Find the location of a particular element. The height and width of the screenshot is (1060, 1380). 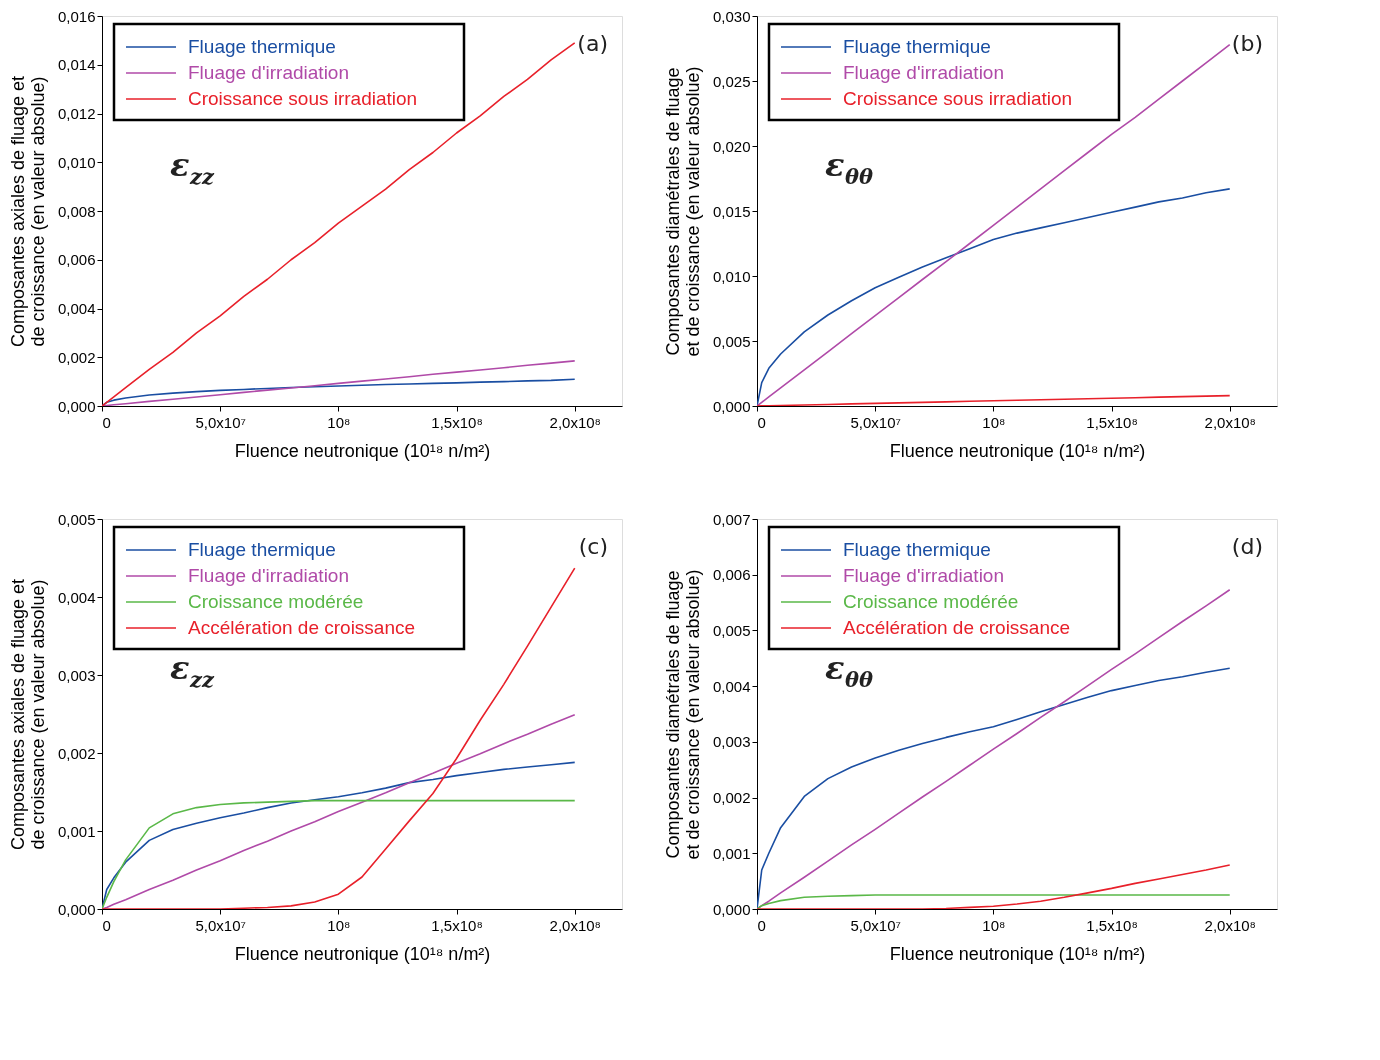

annotation: (d) is located at coordinates (1247, 546).